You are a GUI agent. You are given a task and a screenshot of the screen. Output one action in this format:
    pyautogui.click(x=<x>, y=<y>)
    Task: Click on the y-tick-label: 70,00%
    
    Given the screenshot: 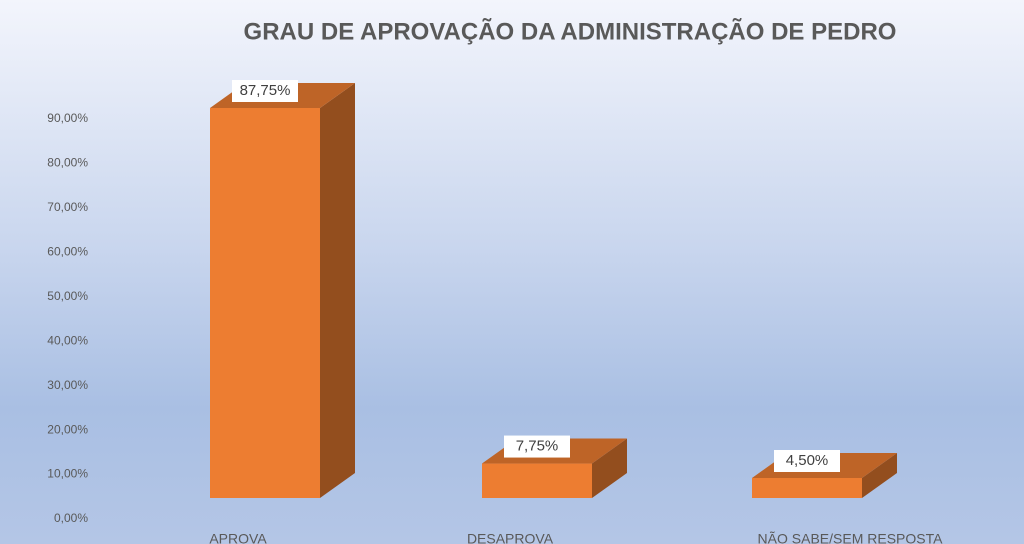 What is the action you would take?
    pyautogui.click(x=67, y=207)
    